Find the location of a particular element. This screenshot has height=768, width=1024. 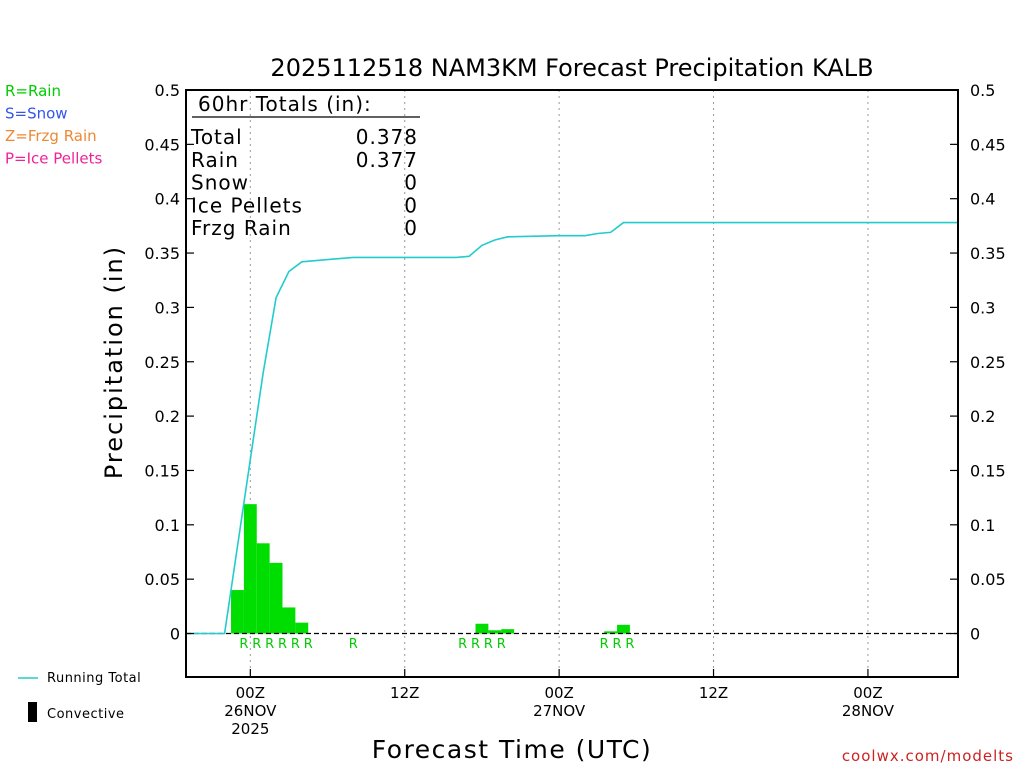

y-tick-label-left-4: 0.2 is located at coordinates (167, 416).